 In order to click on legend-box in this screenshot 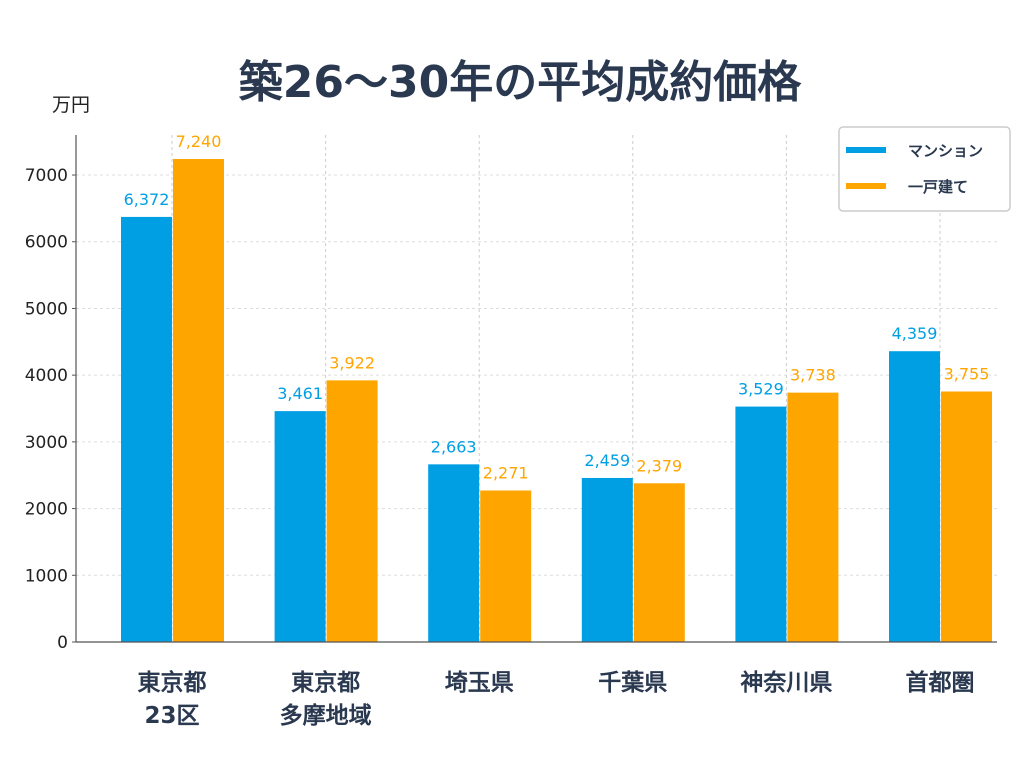, I will do `click(924, 169)`.